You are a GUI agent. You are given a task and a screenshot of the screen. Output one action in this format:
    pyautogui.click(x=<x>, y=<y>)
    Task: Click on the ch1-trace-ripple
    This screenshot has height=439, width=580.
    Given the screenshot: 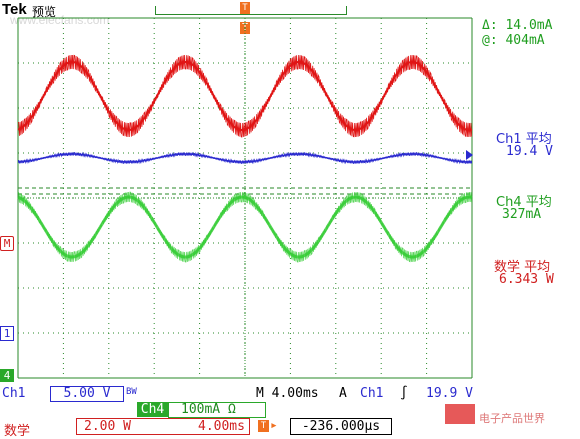 What is the action you would take?
    pyautogui.click(x=244, y=158)
    